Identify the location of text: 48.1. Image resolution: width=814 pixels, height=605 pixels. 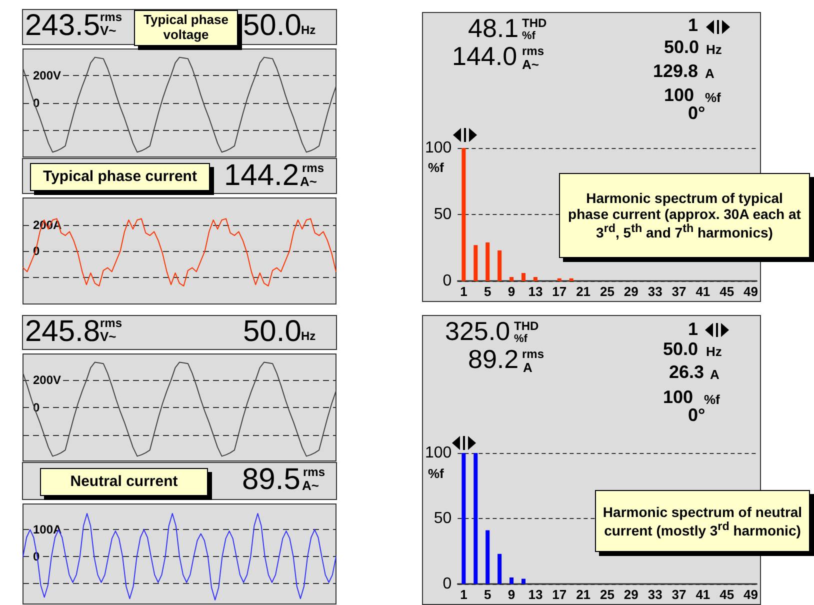
(493, 28).